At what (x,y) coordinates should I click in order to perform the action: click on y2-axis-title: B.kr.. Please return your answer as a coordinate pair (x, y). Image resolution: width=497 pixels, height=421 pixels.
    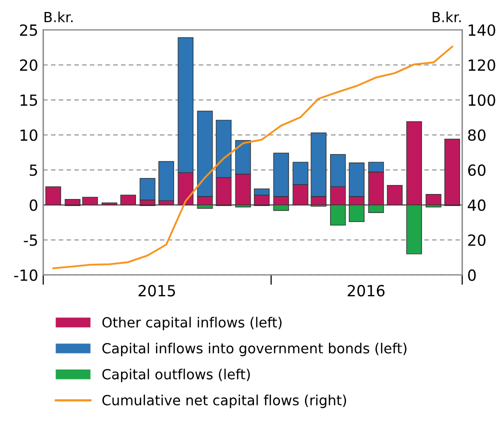
    Looking at the image, I should click on (446, 17).